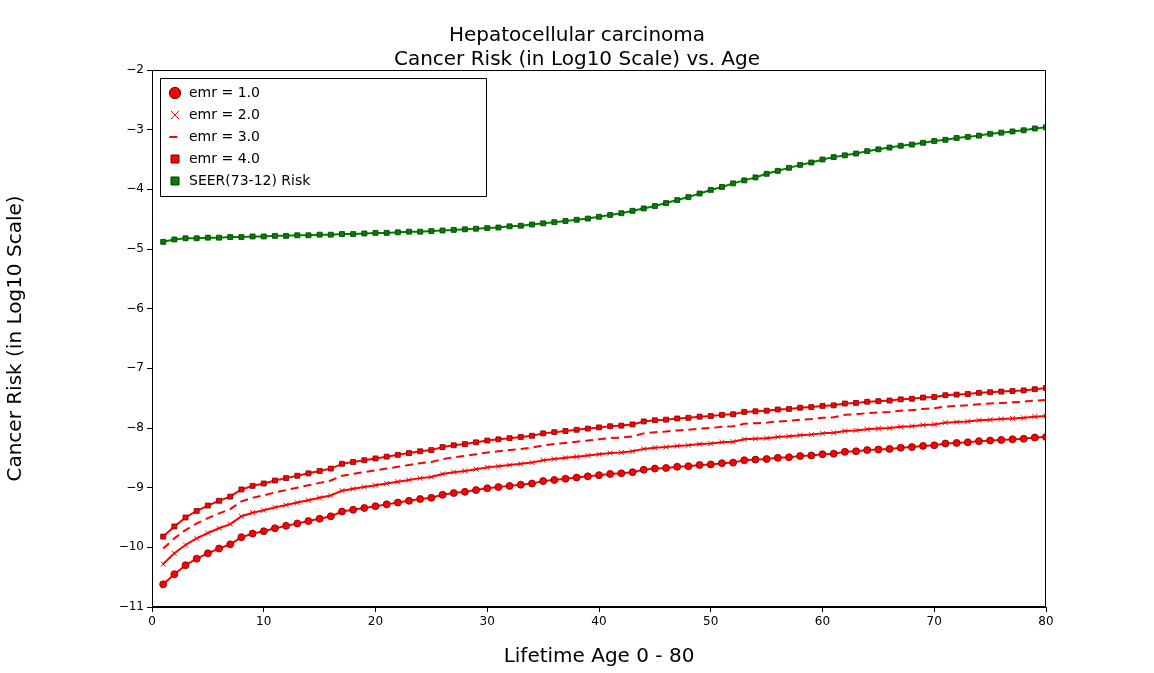 The height and width of the screenshot is (673, 1154). What do you see at coordinates (577, 34) in the screenshot?
I see `chart-title: Hepatocellular carcinoma` at bounding box center [577, 34].